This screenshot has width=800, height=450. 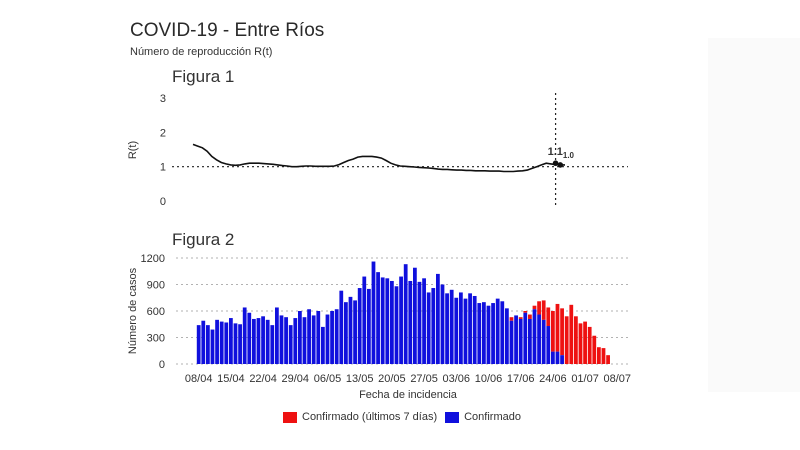 I want to click on x-tick-label: 01/07, so click(x=585, y=379).